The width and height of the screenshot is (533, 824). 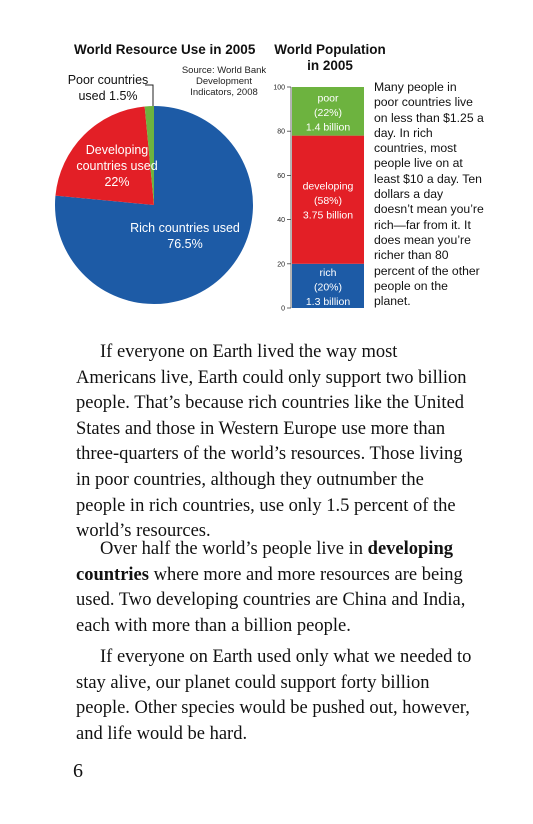 I want to click on bar-segment-developing, so click(x=328, y=199).